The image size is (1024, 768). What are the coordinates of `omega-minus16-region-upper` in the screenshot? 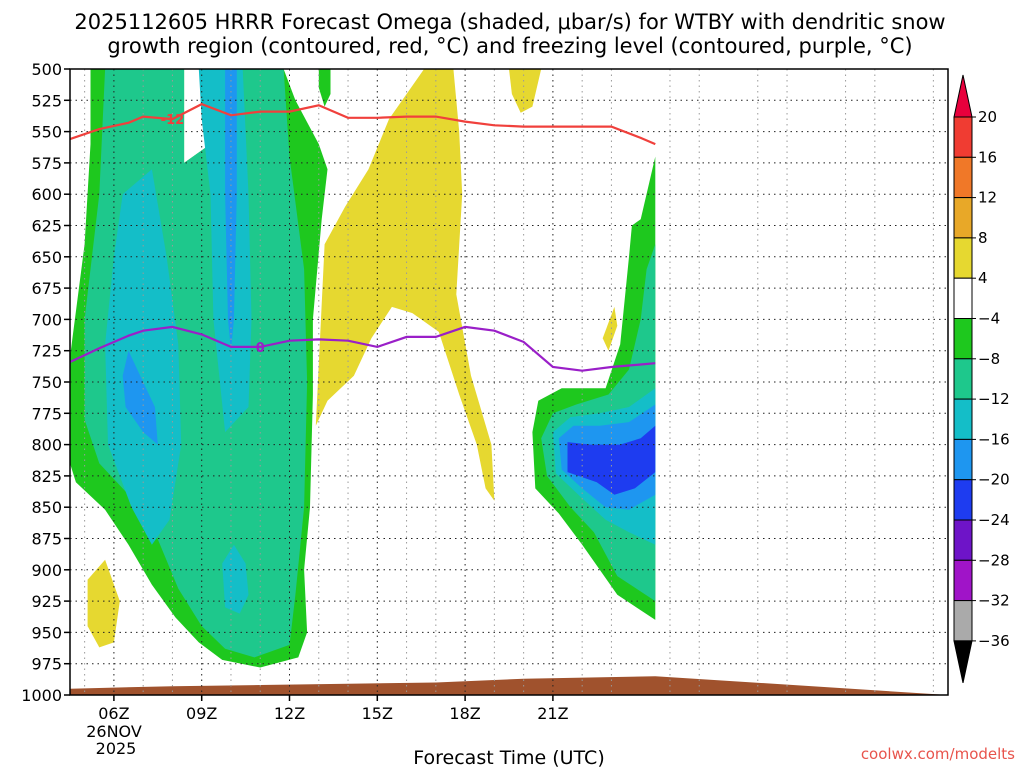 It's located at (231, 210).